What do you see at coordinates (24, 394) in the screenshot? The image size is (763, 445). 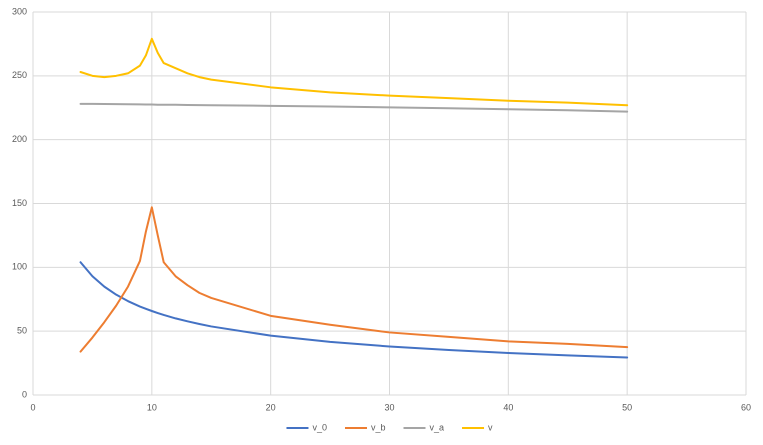 I see `y-tick-label: 0` at bounding box center [24, 394].